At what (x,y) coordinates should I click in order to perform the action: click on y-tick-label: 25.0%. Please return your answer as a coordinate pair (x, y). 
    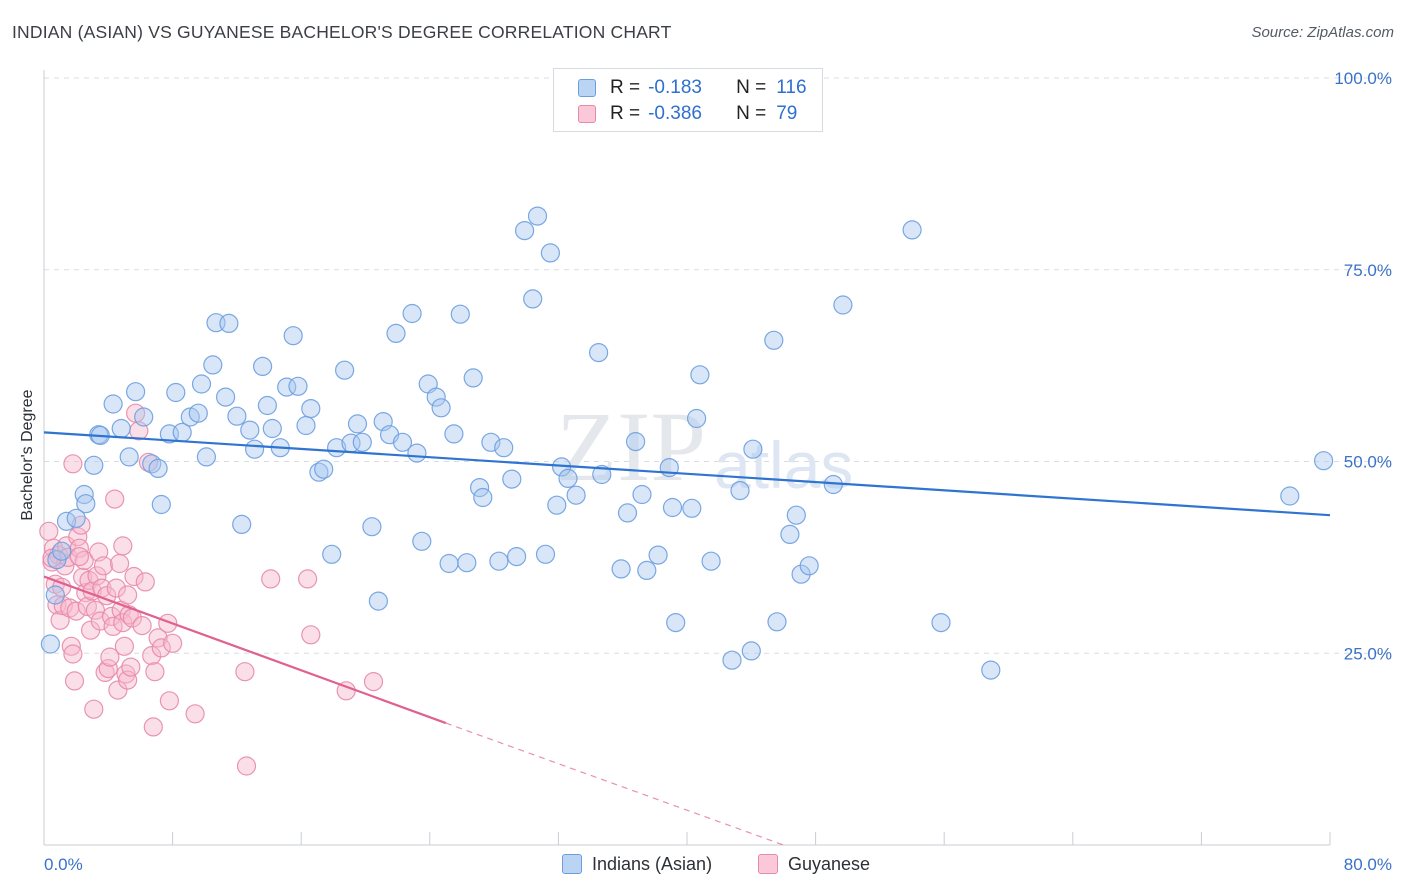
    Looking at the image, I should click on (1368, 653).